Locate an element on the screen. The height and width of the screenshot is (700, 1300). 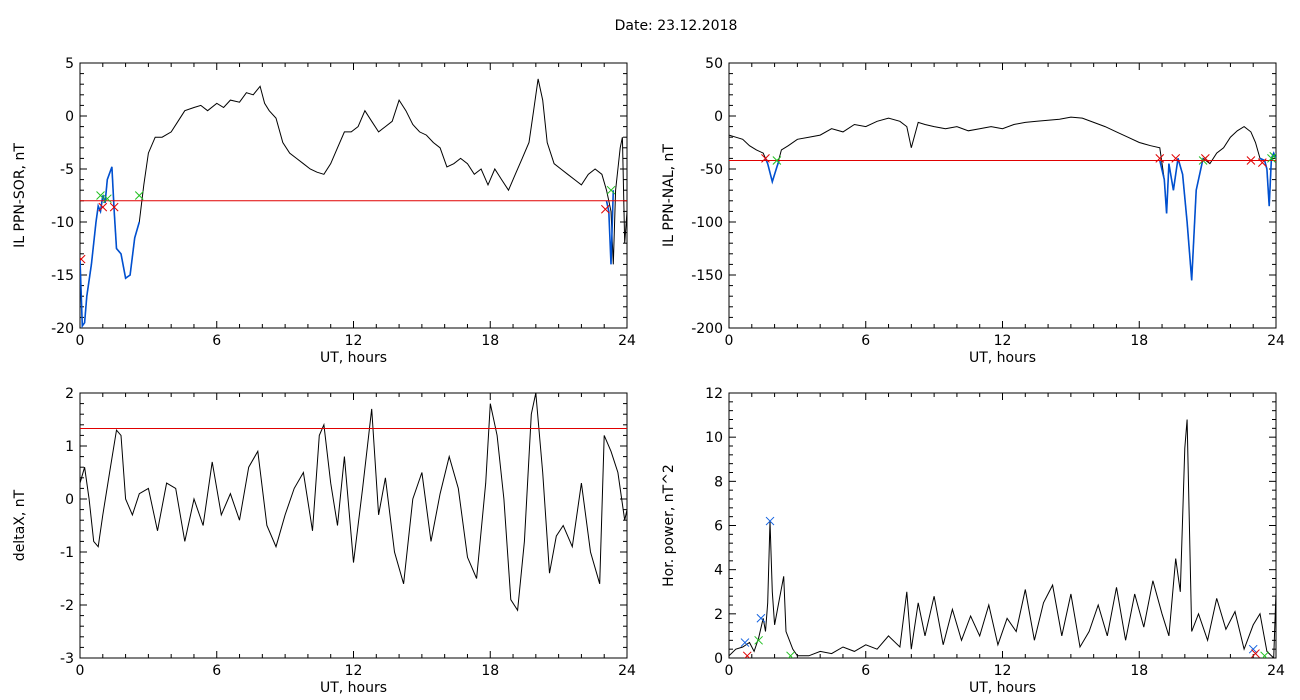
y-tick-label: 4 is located at coordinates (718, 571).